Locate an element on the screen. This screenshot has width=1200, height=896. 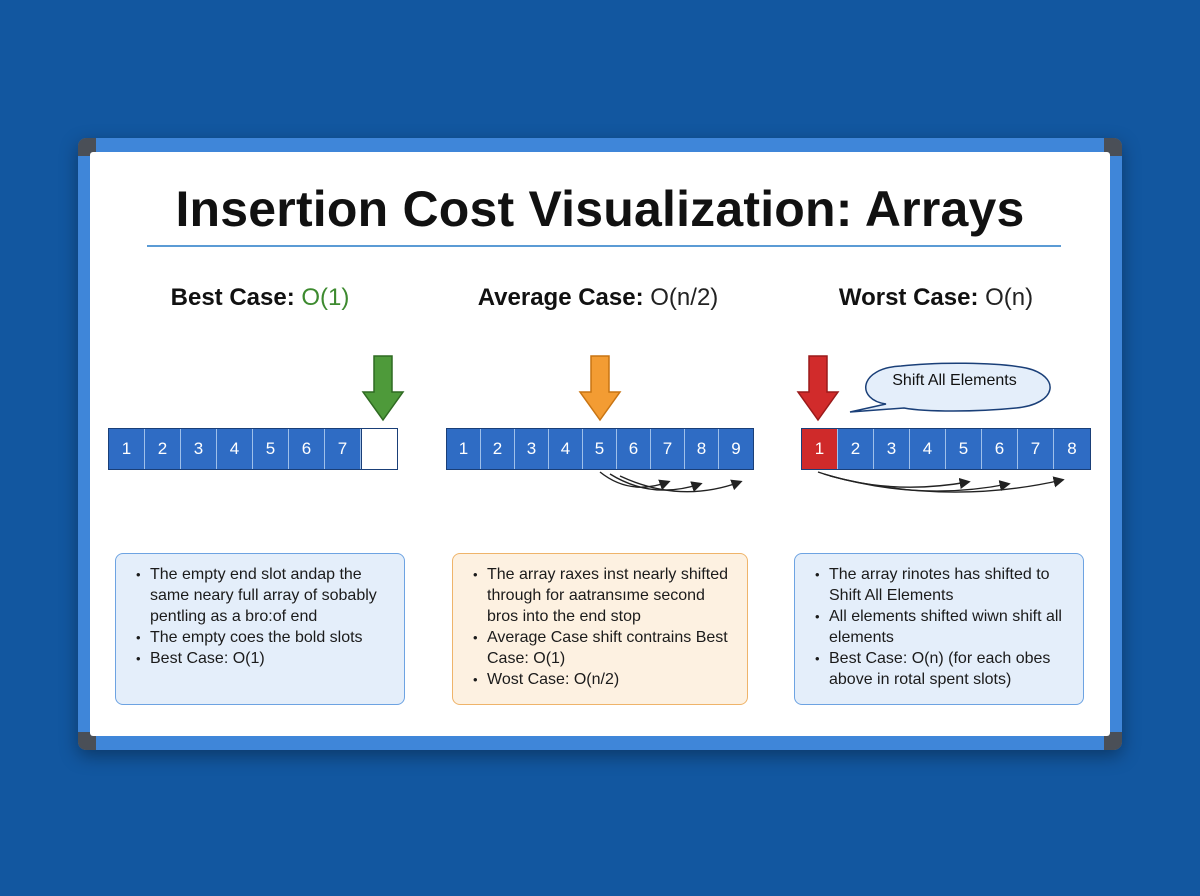
worst-case-shift-arrows-icon is located at coordinates (941, 482).